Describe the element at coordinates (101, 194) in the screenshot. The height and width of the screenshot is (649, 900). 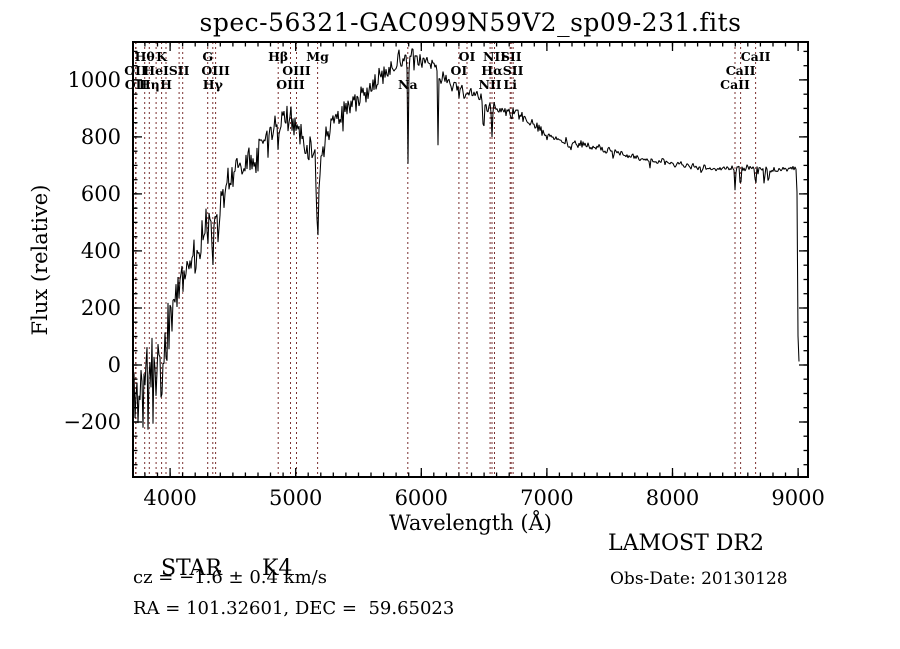
I see `y-tick-600: 600` at that location.